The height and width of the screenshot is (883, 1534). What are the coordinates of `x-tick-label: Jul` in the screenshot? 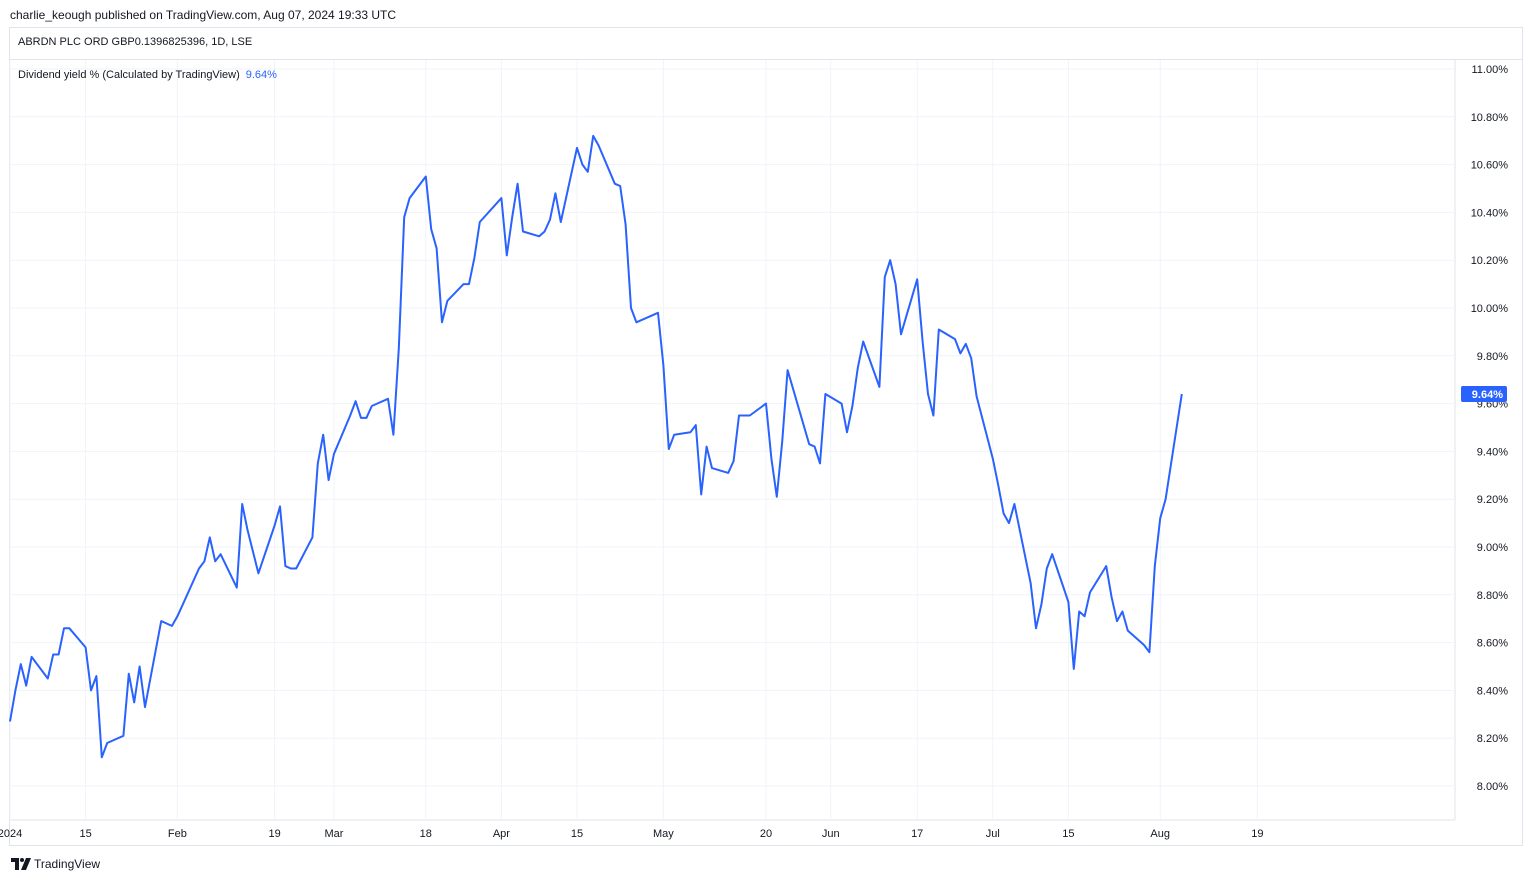 It's located at (993, 834).